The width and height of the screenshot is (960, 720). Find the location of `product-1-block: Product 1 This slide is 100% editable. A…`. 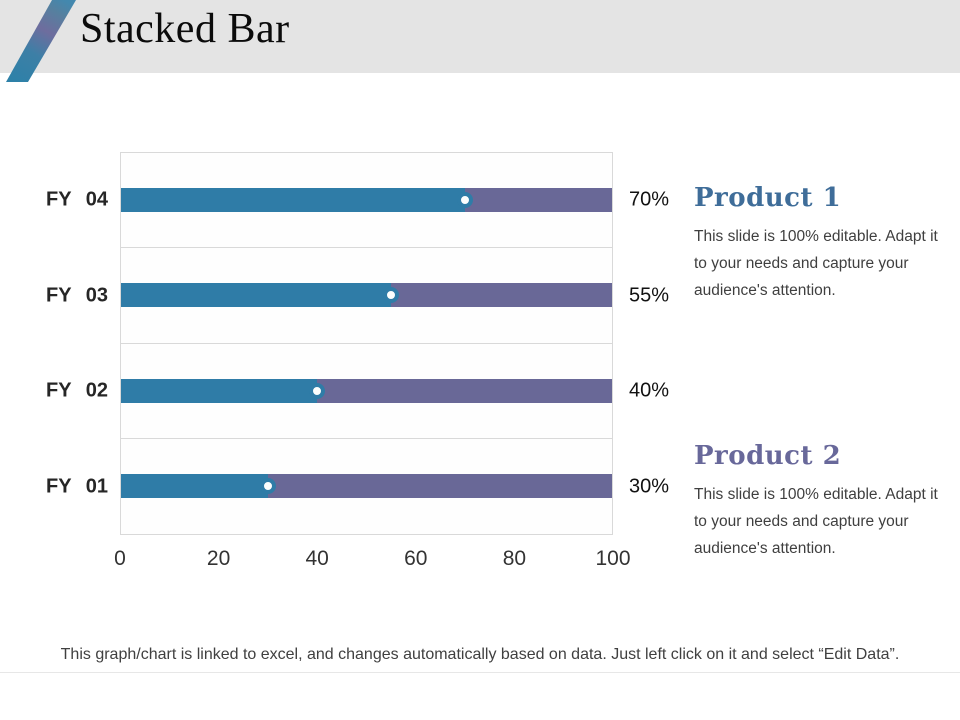

product-1-block: Product 1 This slide is 100% editable. A… is located at coordinates (822, 243).